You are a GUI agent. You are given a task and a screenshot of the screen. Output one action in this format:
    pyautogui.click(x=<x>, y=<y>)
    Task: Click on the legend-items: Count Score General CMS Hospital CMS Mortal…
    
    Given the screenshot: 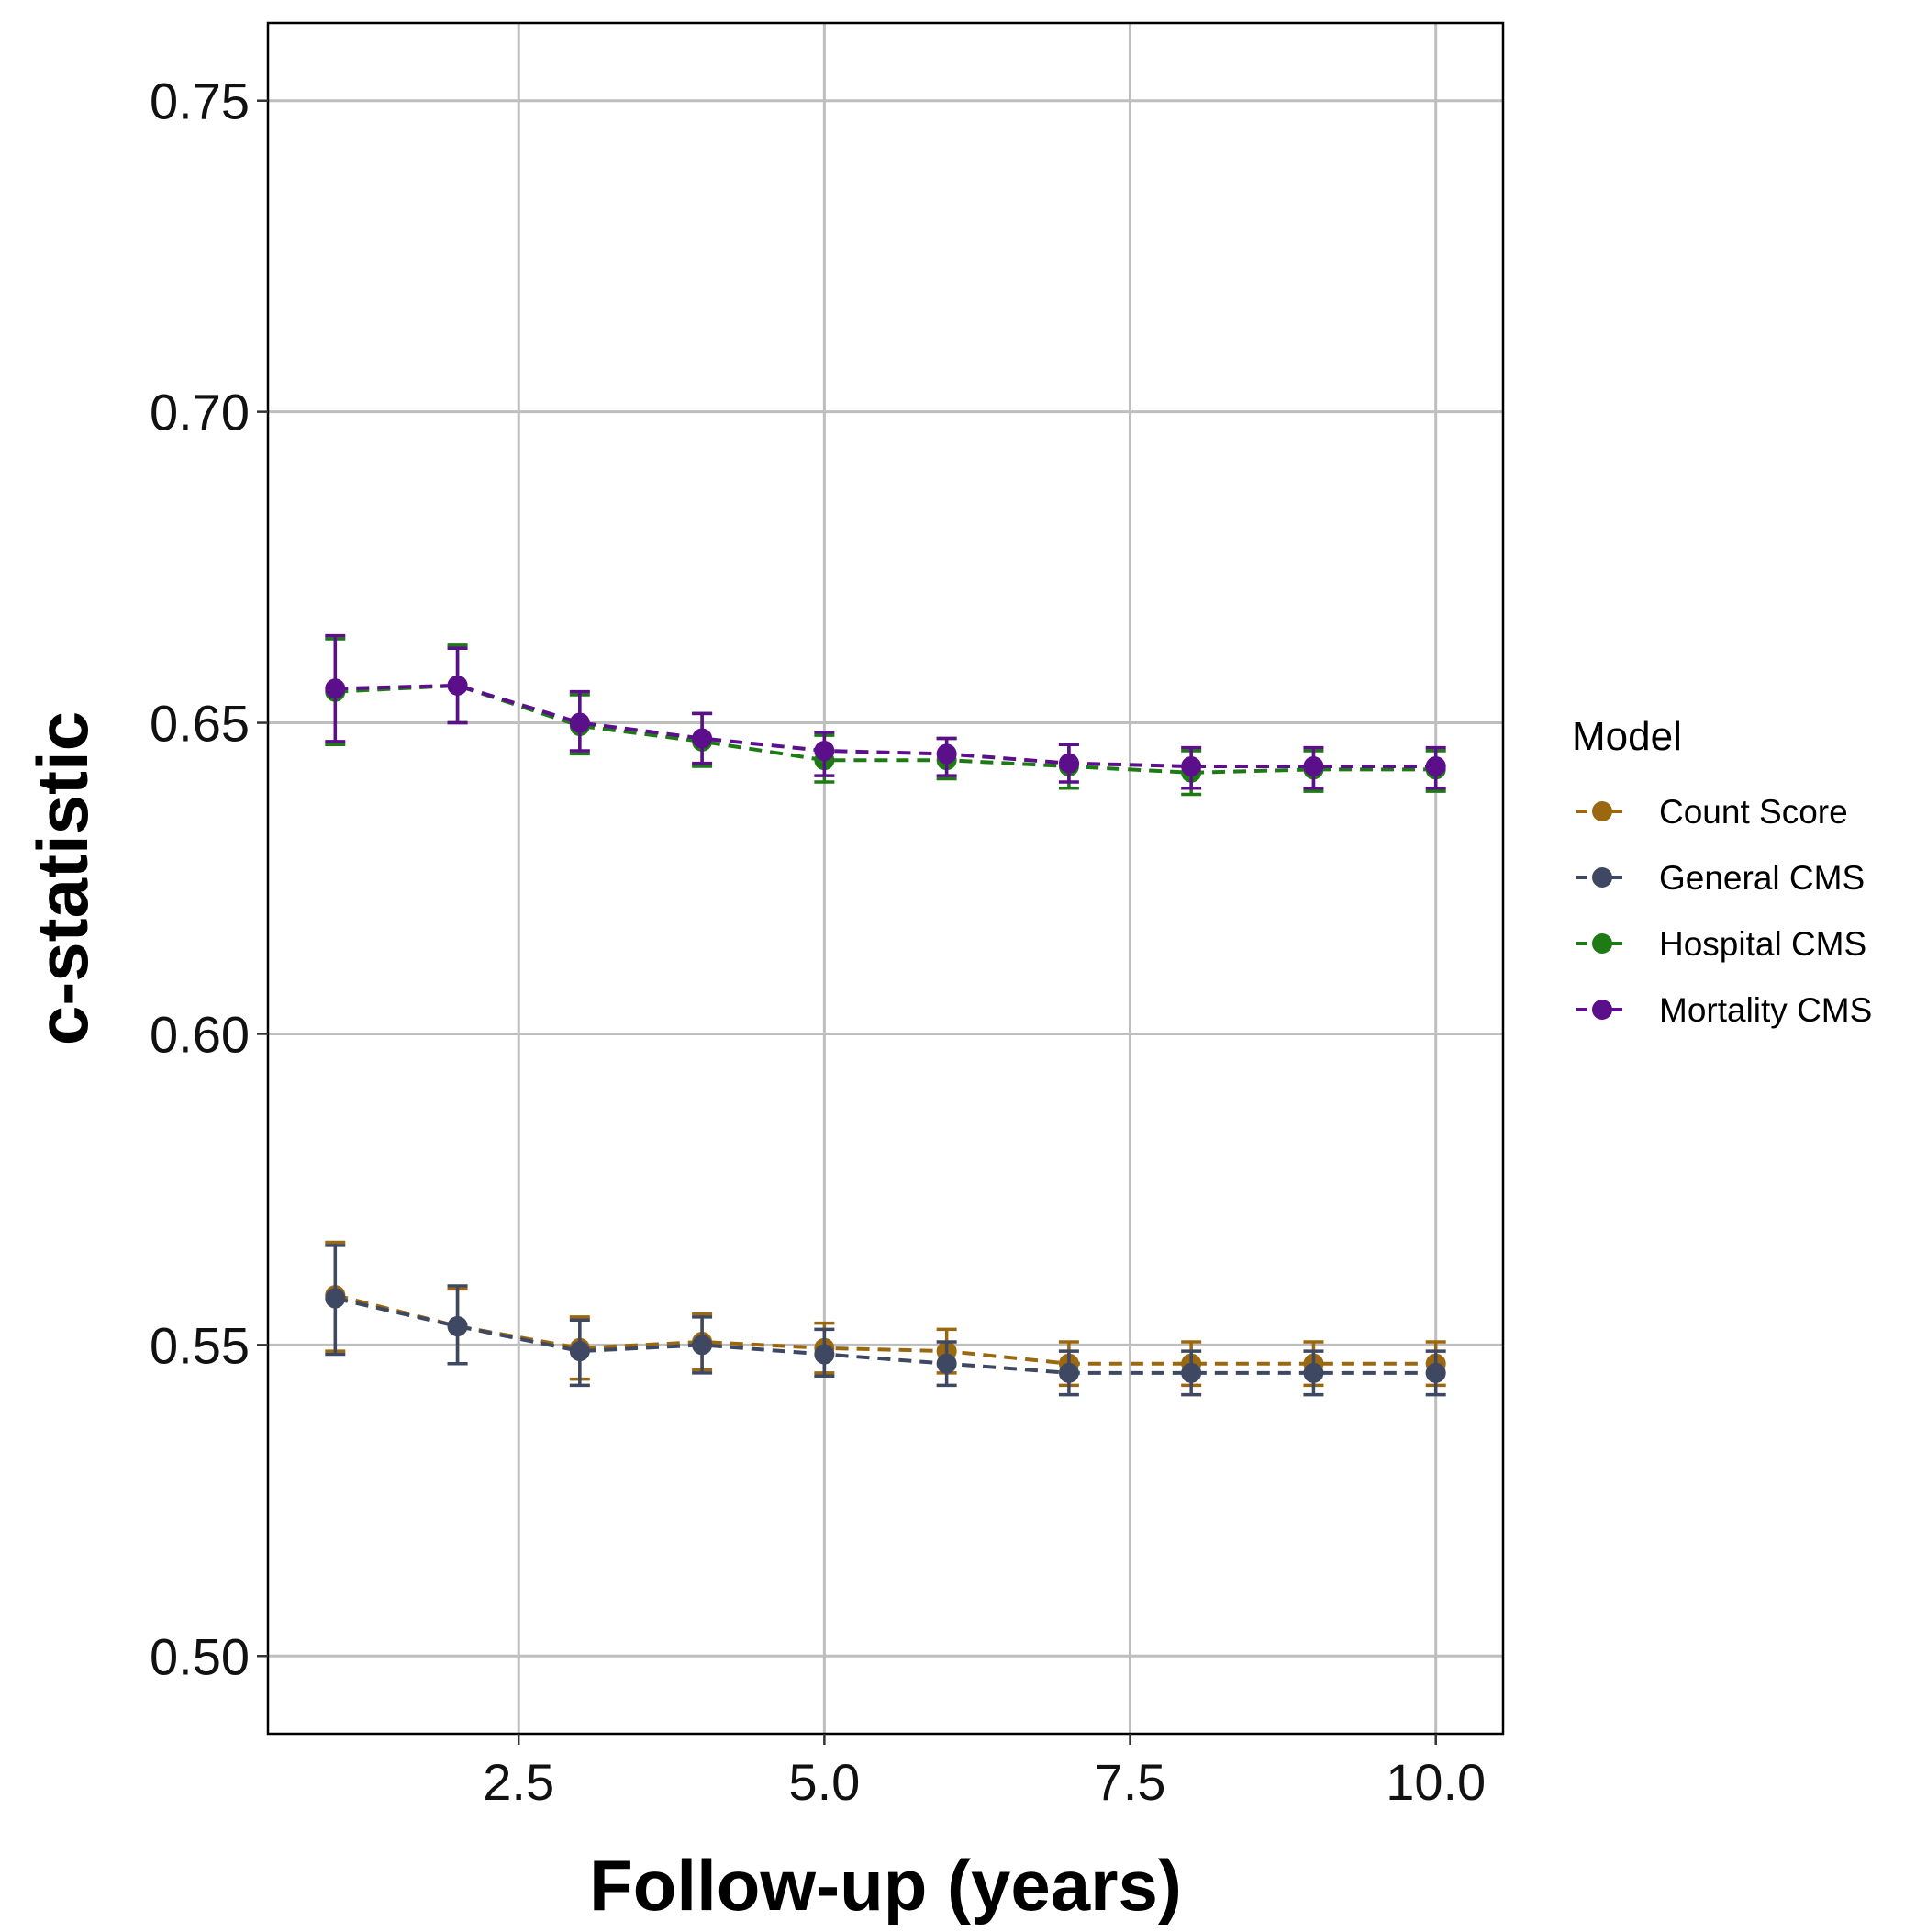 What is the action you would take?
    pyautogui.click(x=1724, y=911)
    